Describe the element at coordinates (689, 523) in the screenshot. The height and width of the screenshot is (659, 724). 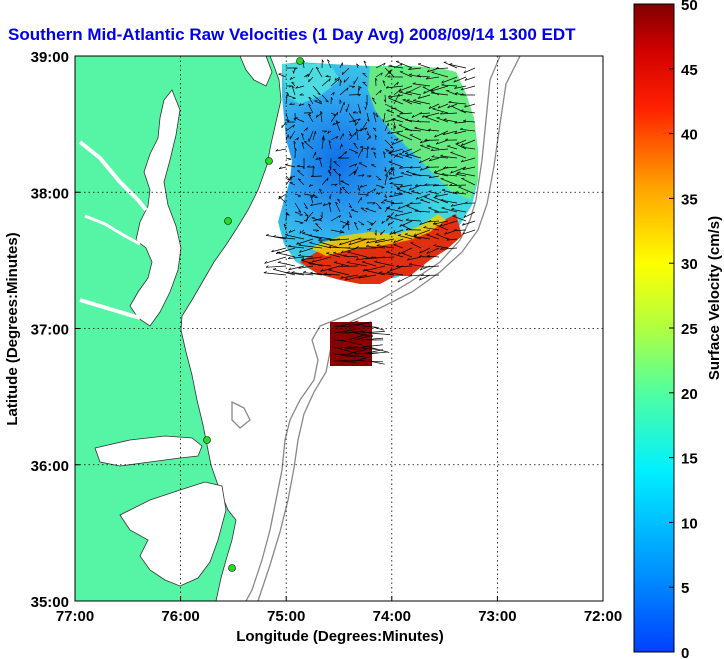
I see `colorbar-tick-label: 10` at that location.